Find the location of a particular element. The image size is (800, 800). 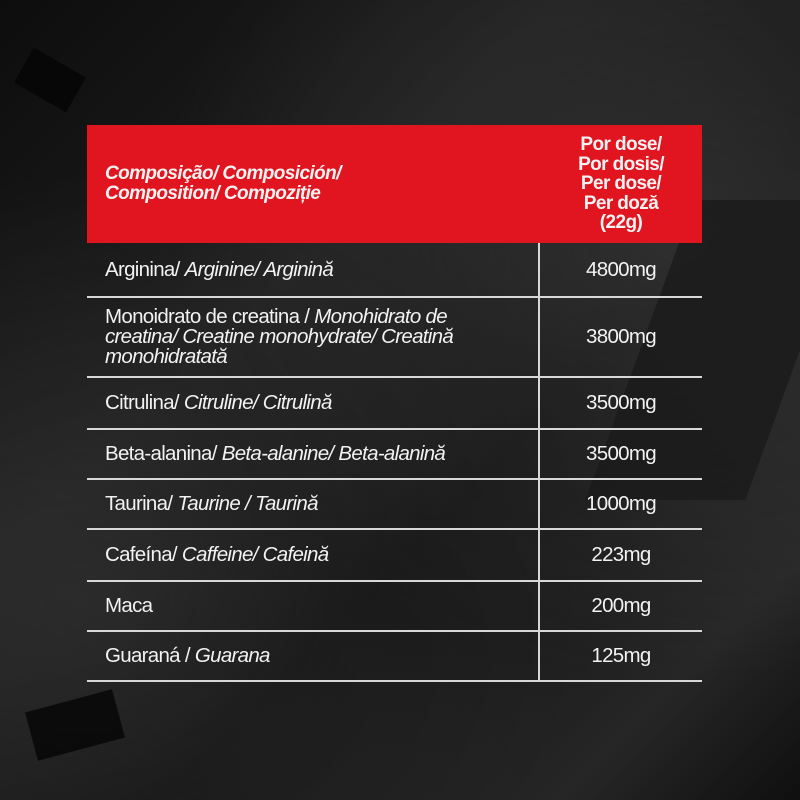

ingredient-name-plain: Monoidrato de creatina / is located at coordinates (210, 316).